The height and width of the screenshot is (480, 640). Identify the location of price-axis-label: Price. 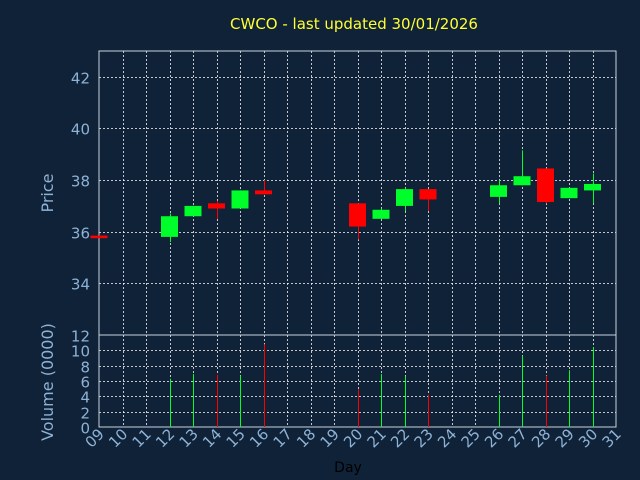
(47, 192).